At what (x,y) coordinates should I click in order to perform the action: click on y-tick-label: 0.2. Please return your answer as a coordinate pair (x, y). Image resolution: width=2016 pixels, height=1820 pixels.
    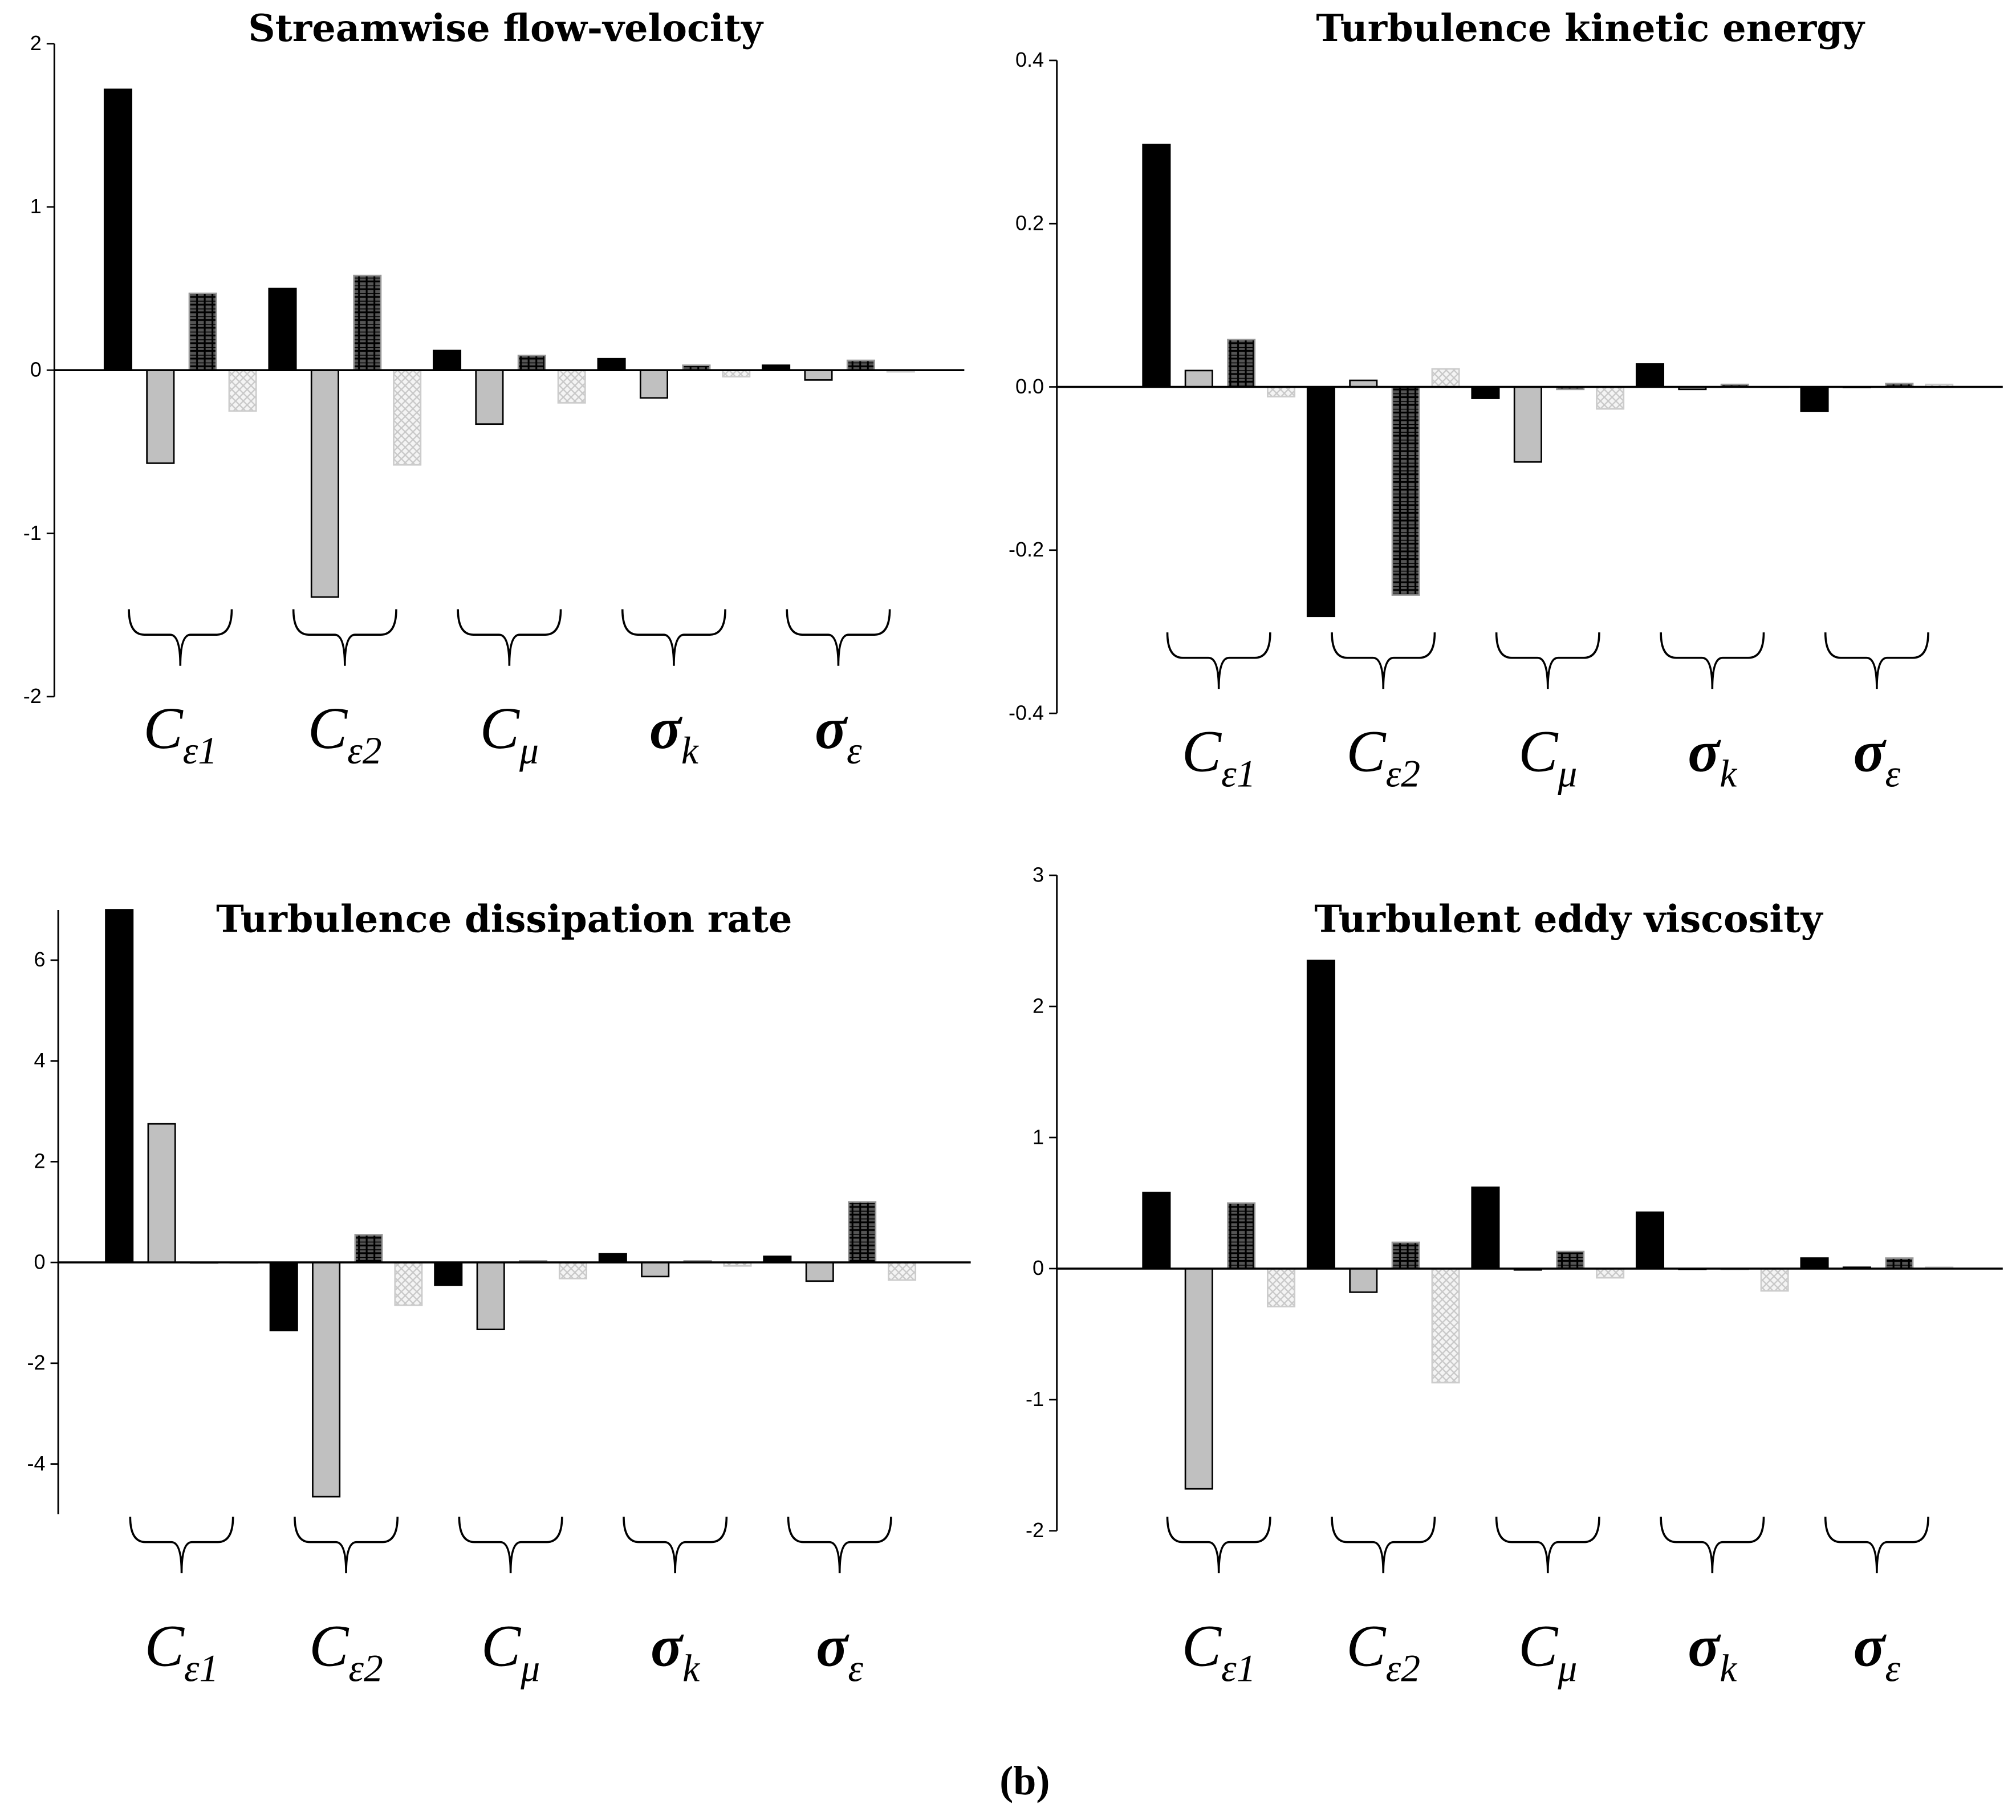
    Looking at the image, I should click on (1029, 223).